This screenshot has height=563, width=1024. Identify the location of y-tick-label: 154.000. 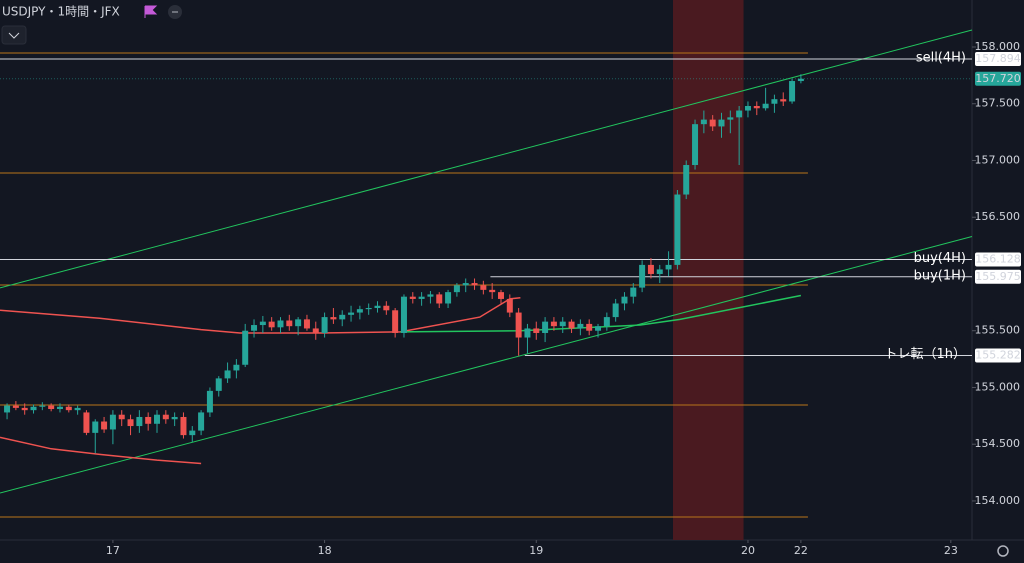
(998, 500).